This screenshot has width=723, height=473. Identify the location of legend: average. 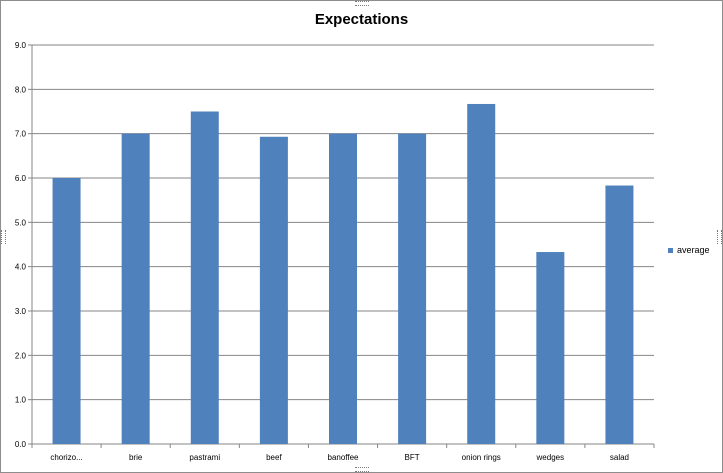
(689, 250).